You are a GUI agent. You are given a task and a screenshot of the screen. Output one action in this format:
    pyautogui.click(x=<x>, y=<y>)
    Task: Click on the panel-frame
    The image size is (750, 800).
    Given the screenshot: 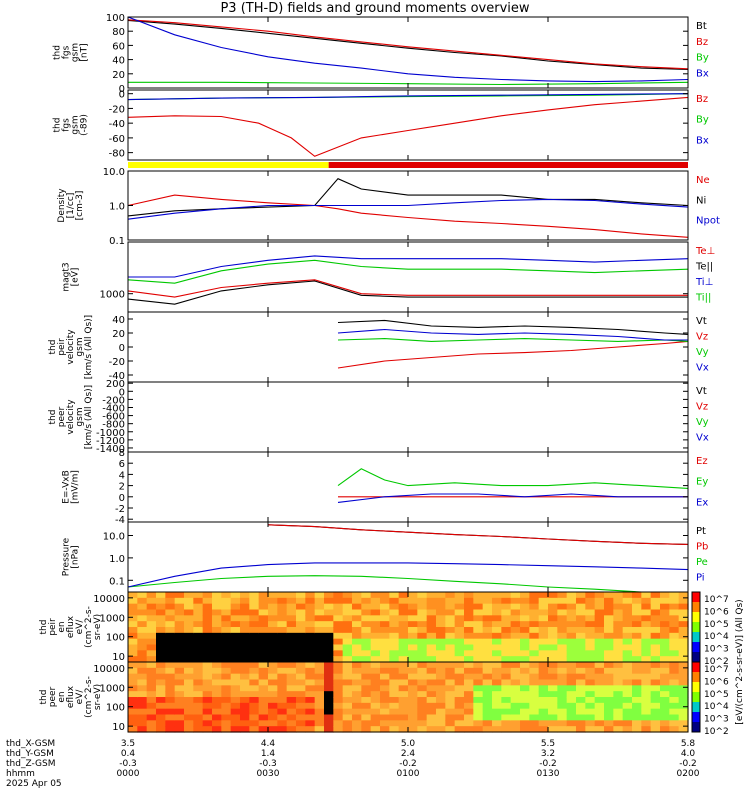 What is the action you would take?
    pyautogui.click(x=408, y=347)
    